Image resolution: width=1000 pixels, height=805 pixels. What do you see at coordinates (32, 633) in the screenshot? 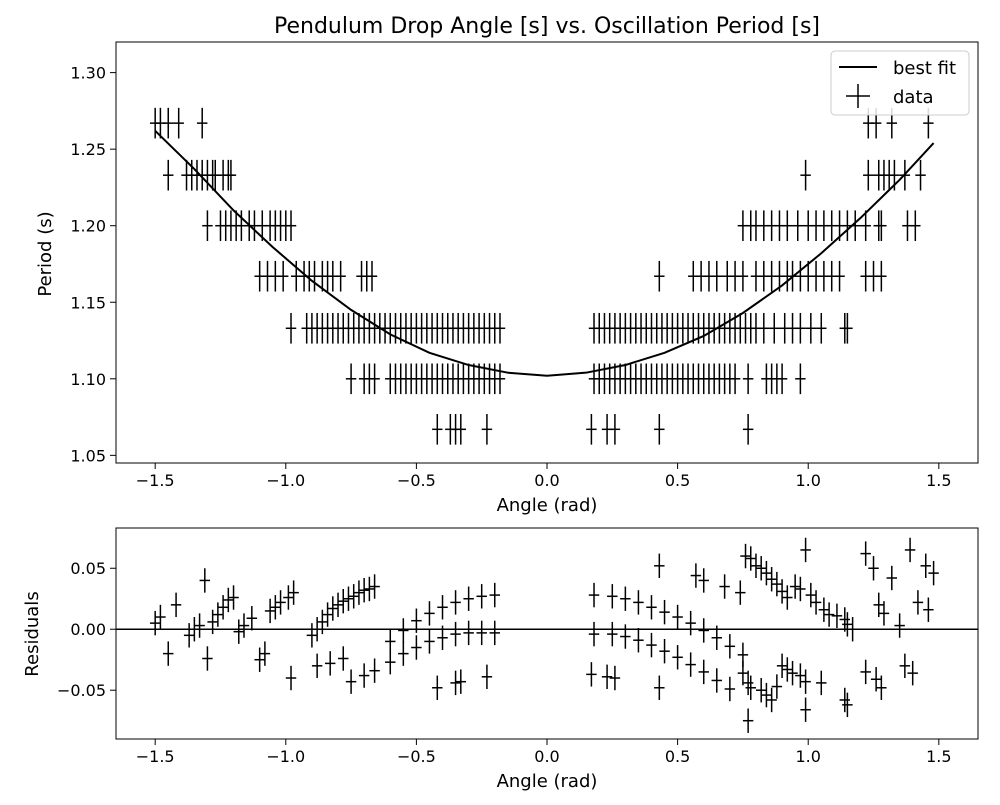
I see `bottom-y-axis-label: Residuals` at bounding box center [32, 633].